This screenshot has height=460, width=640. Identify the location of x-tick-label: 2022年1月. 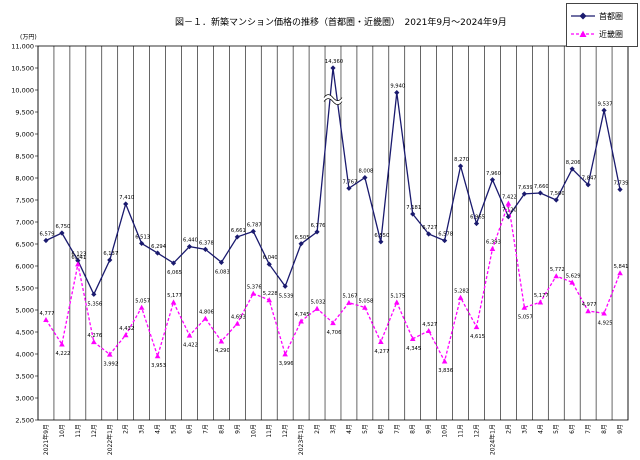
(110, 439).